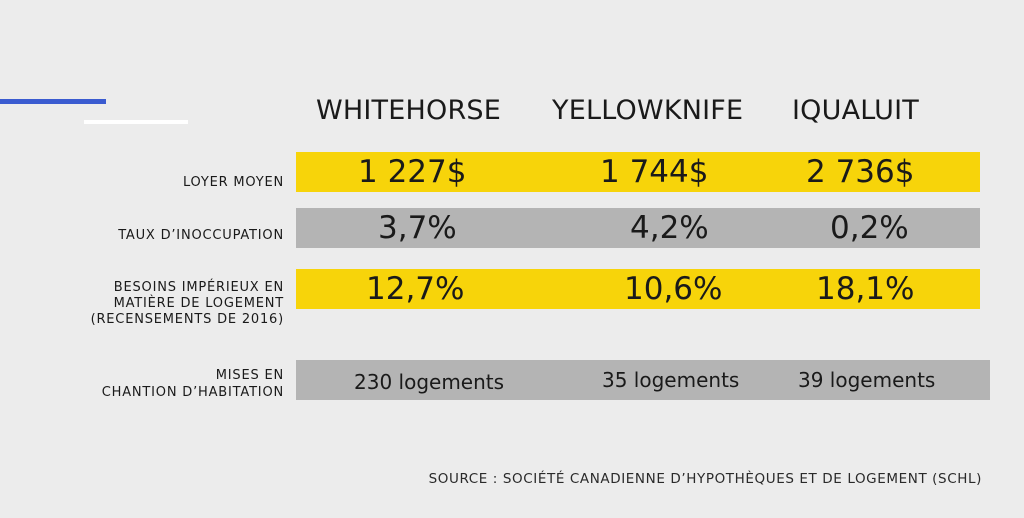  What do you see at coordinates (187, 319) in the screenshot?
I see `row-label-besoins-line-3: (RECENSEMENTS DE 2016)` at bounding box center [187, 319].